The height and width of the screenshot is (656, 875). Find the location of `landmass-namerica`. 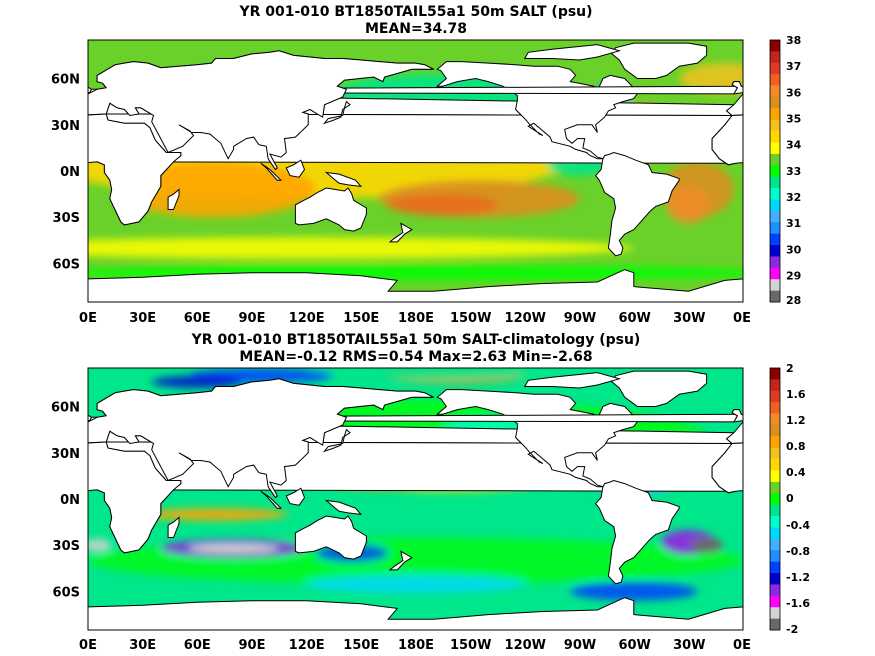

landmass-namerica is located at coordinates (538, 110).